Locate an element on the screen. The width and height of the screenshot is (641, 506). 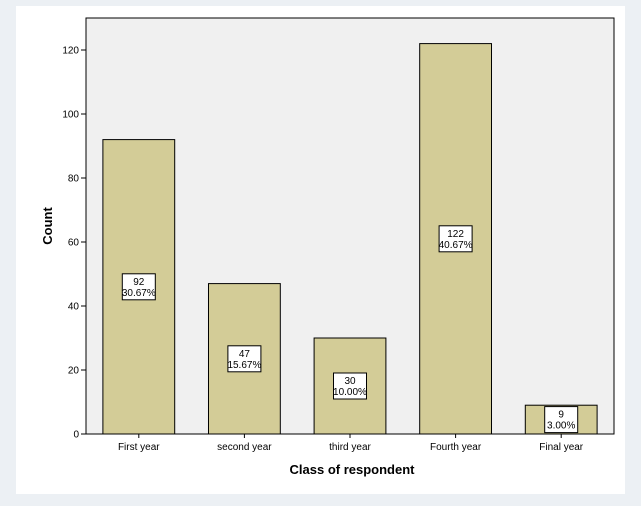
x-tick-label: second year is located at coordinates (244, 447).